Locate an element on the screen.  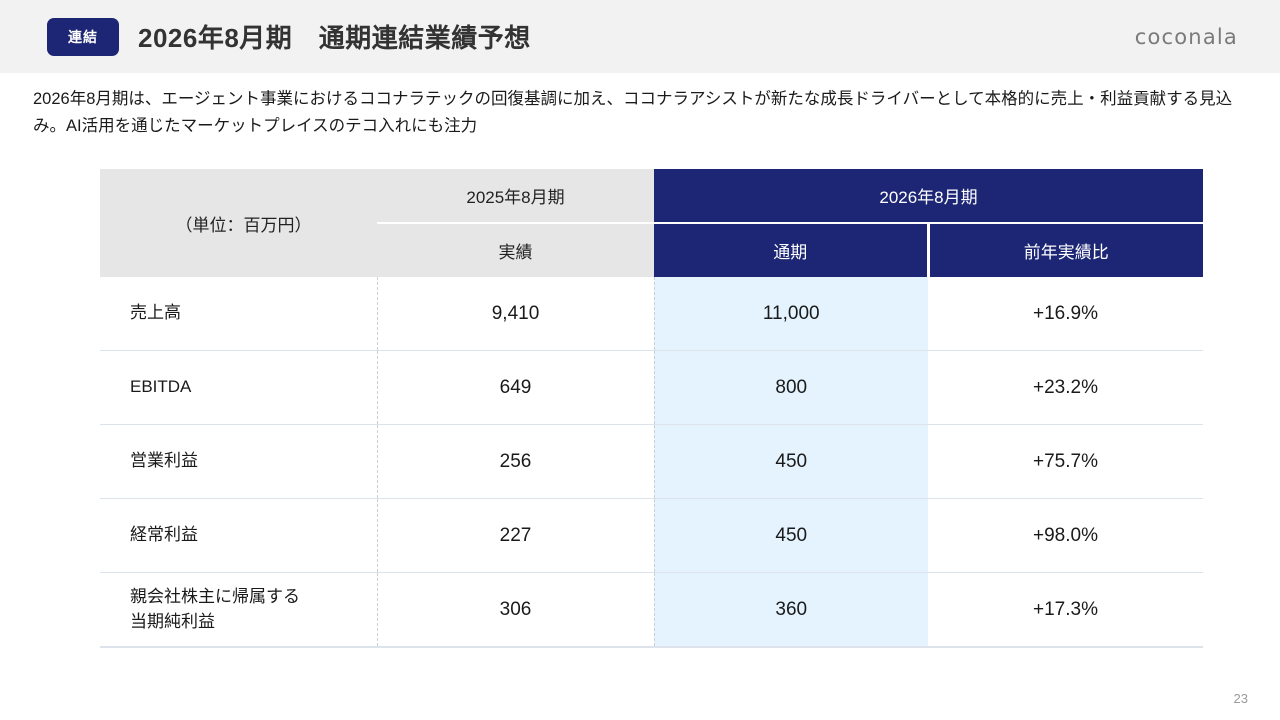
row-value-prev: 227 is located at coordinates (516, 535).